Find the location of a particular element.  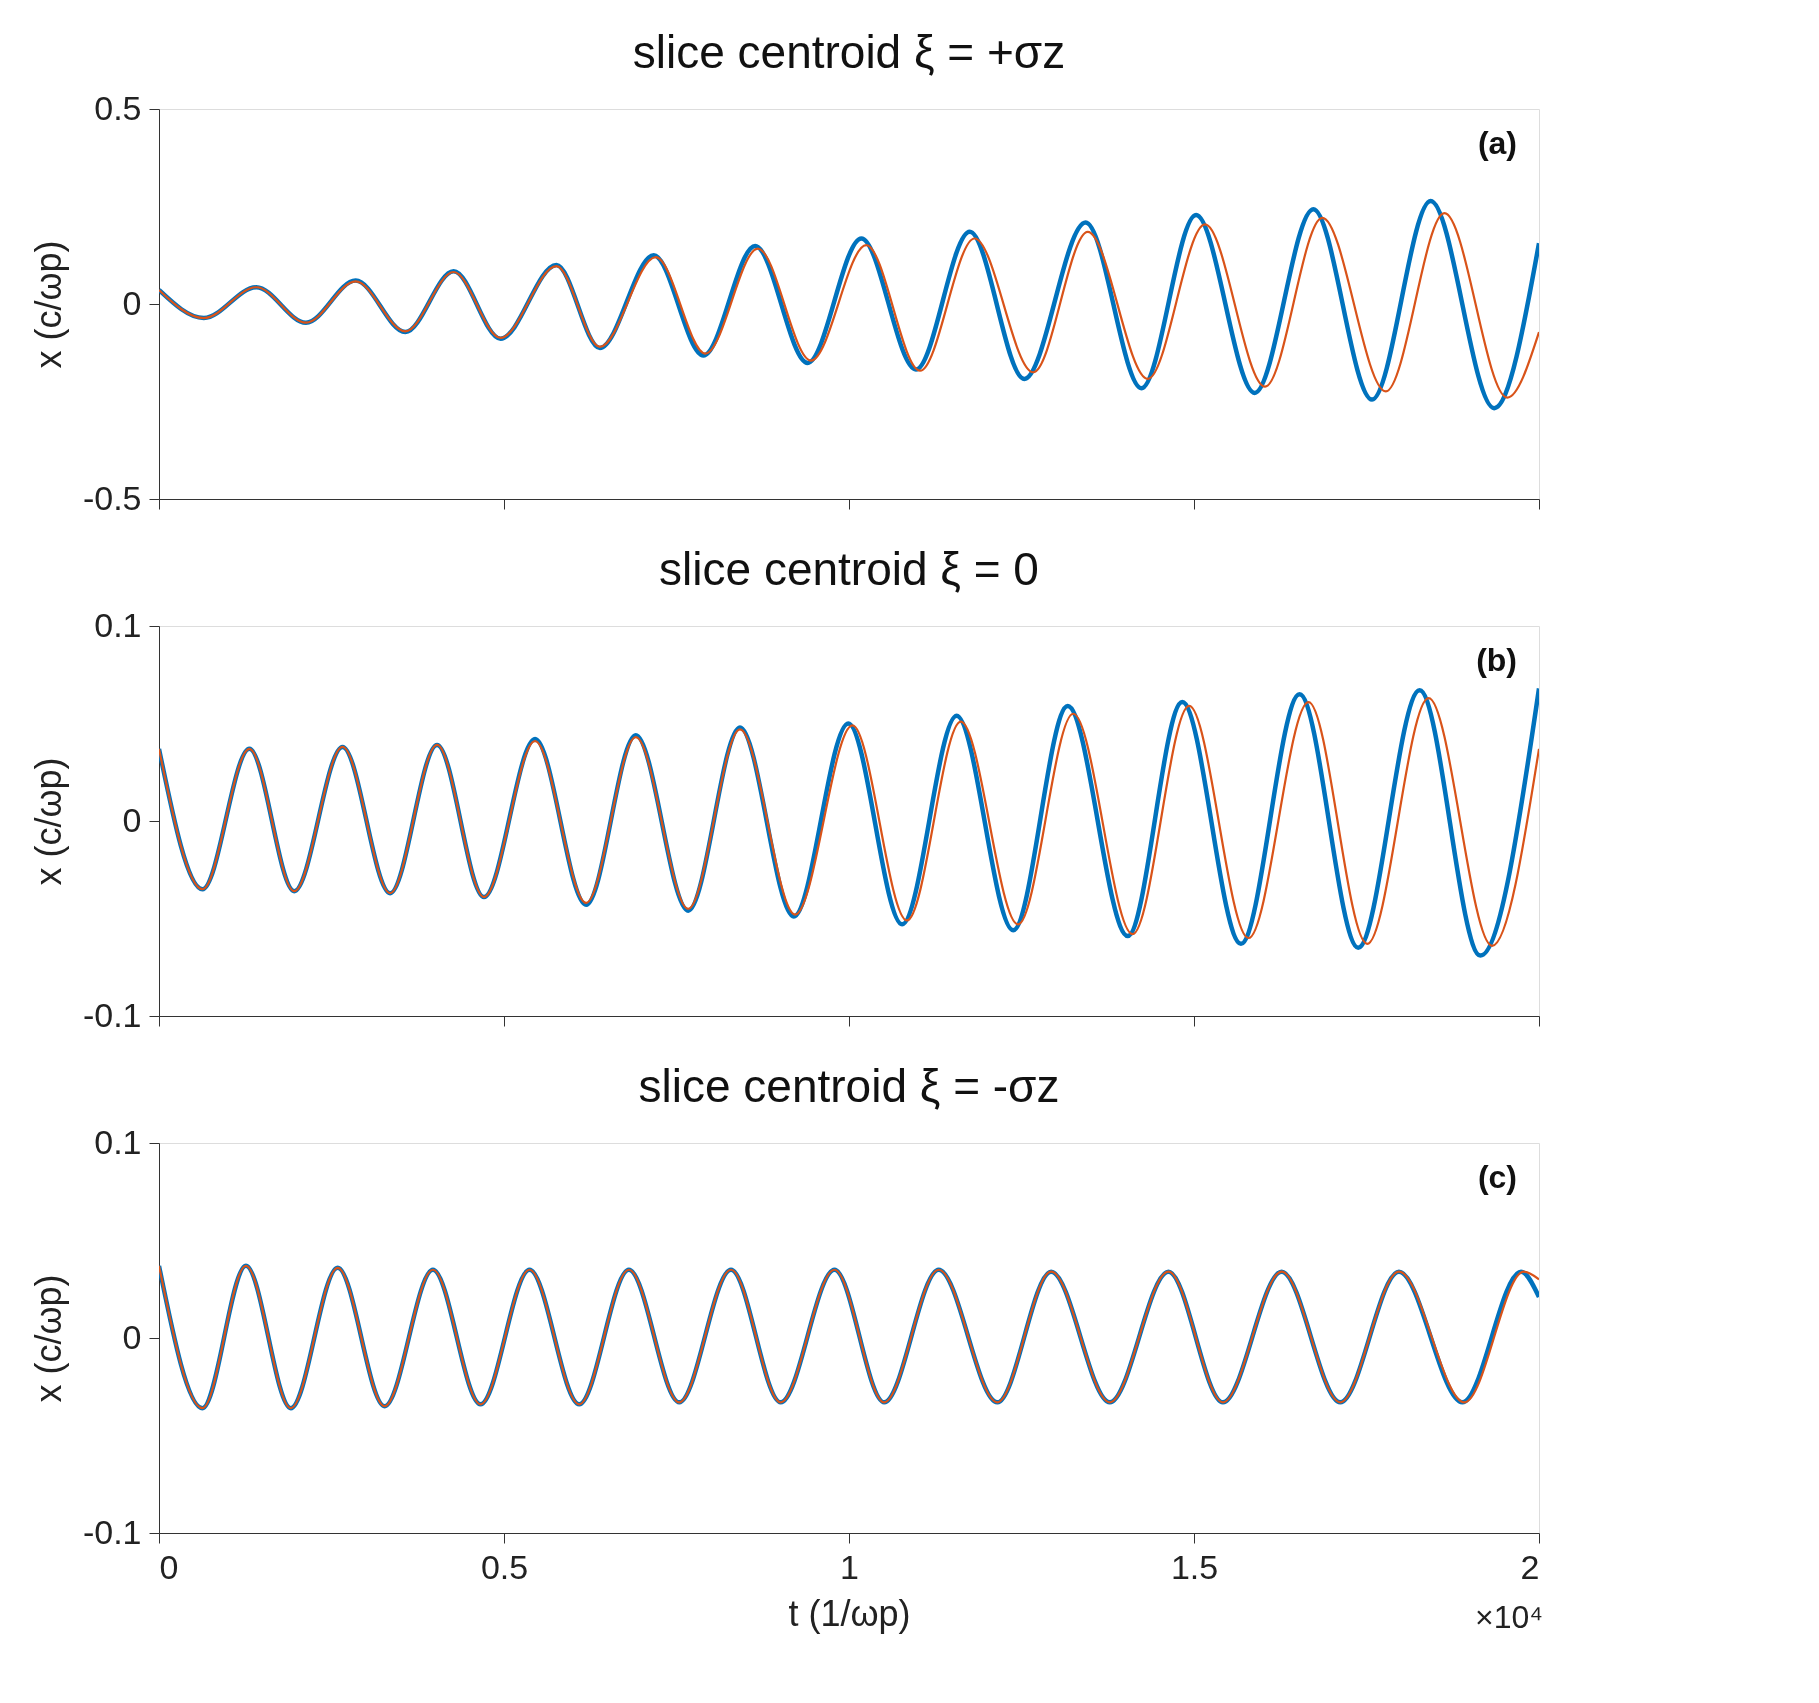

x-tick-label: 1.5 is located at coordinates (1194, 1566).